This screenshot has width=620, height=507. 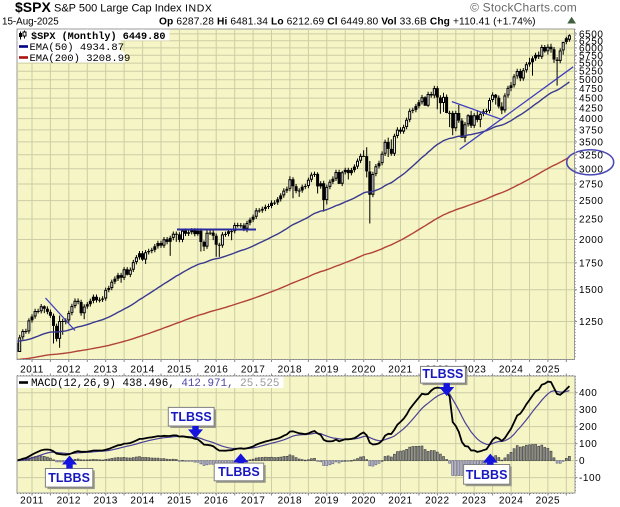 I want to click on svg-text: 5500, so click(x=591, y=64).